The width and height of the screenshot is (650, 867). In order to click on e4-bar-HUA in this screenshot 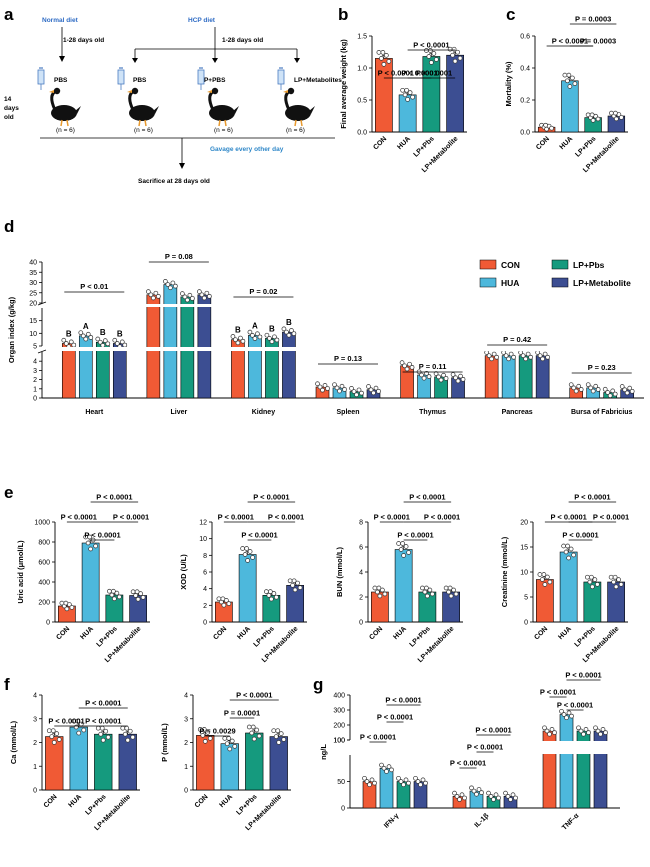, I will do `click(568, 587)`.